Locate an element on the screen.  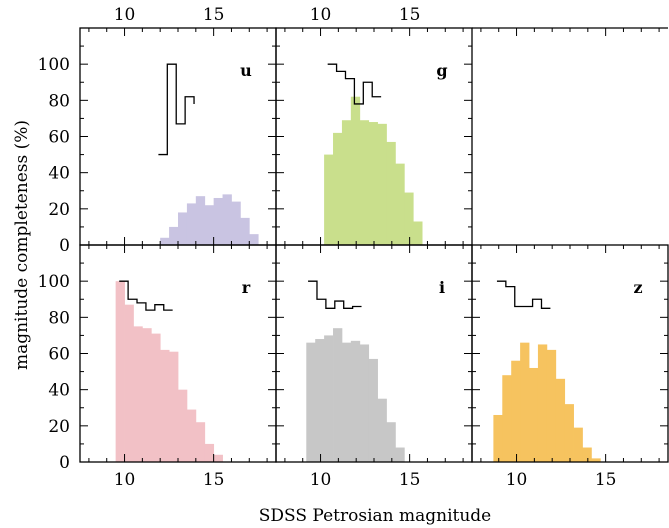
panel-g: g 10 15 is located at coordinates (374, 125).